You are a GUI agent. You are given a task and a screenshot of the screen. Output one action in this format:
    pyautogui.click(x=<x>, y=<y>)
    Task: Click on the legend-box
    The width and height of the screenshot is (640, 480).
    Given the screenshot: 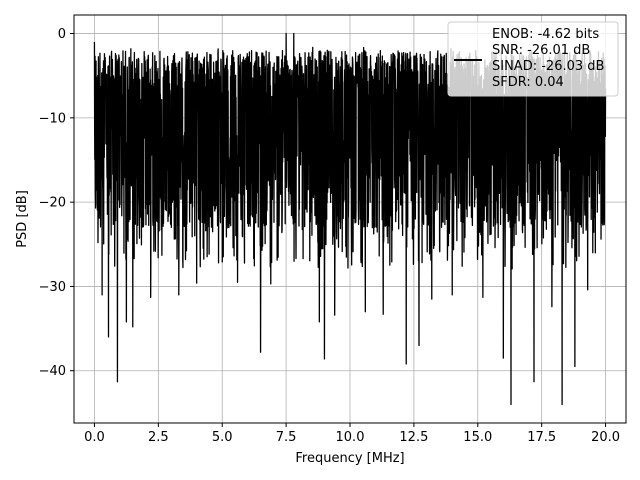 What is the action you would take?
    pyautogui.click(x=533, y=59)
    